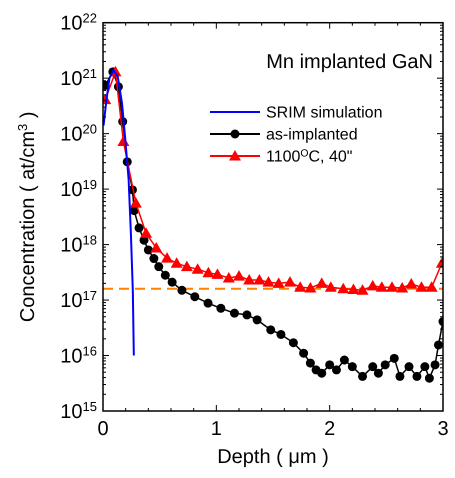 The image size is (455, 478). What do you see at coordinates (273, 457) in the screenshot?
I see `x-axis-title: Depth ( μm )` at bounding box center [273, 457].